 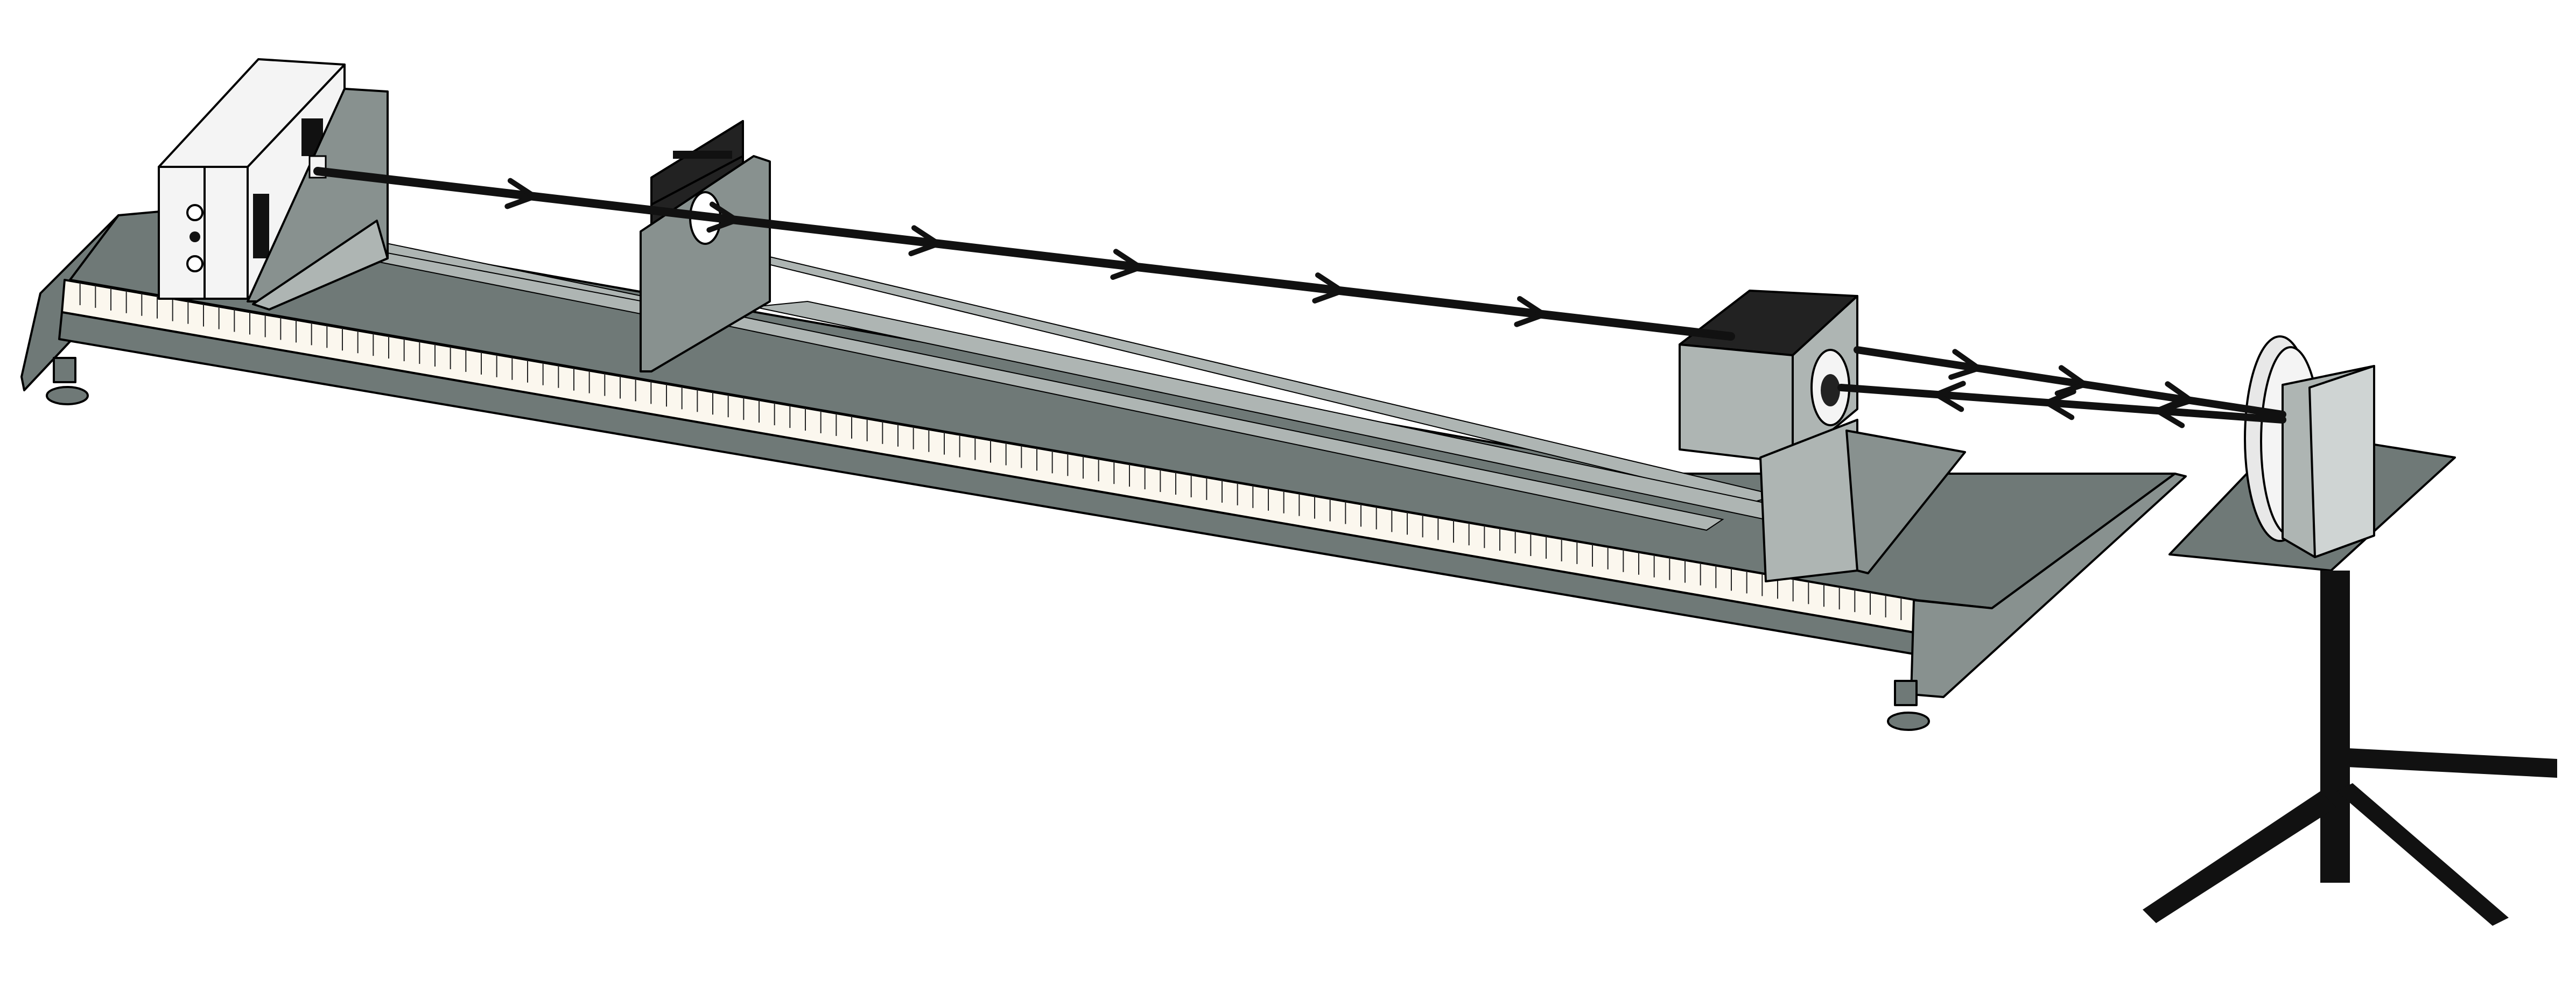 What do you see at coordinates (697, 163) in the screenshot?
I see `aperture-card-top` at bounding box center [697, 163].